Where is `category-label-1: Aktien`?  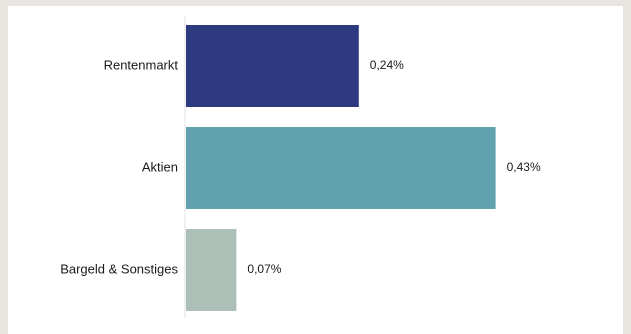
category-label-1: Aktien is located at coordinates (160, 166).